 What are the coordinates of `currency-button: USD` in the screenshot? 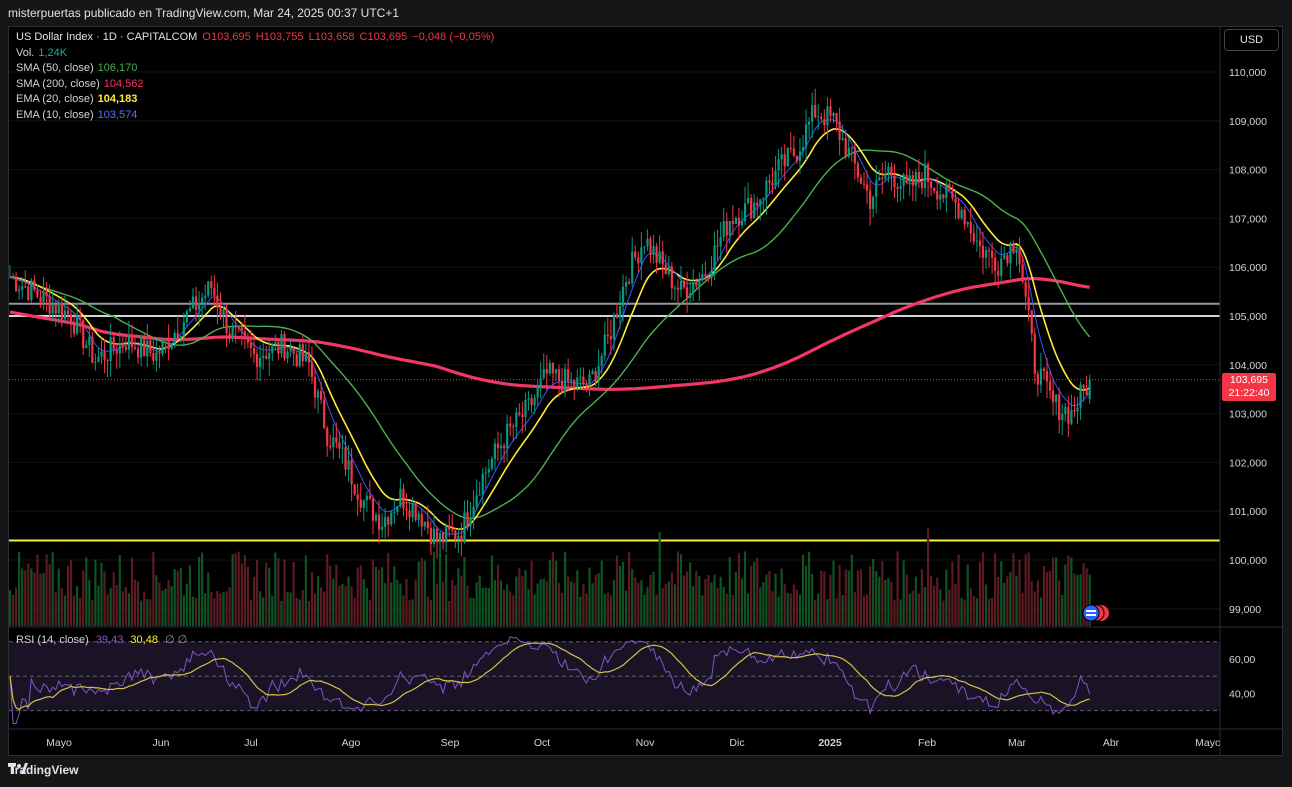 It's located at (1251, 40).